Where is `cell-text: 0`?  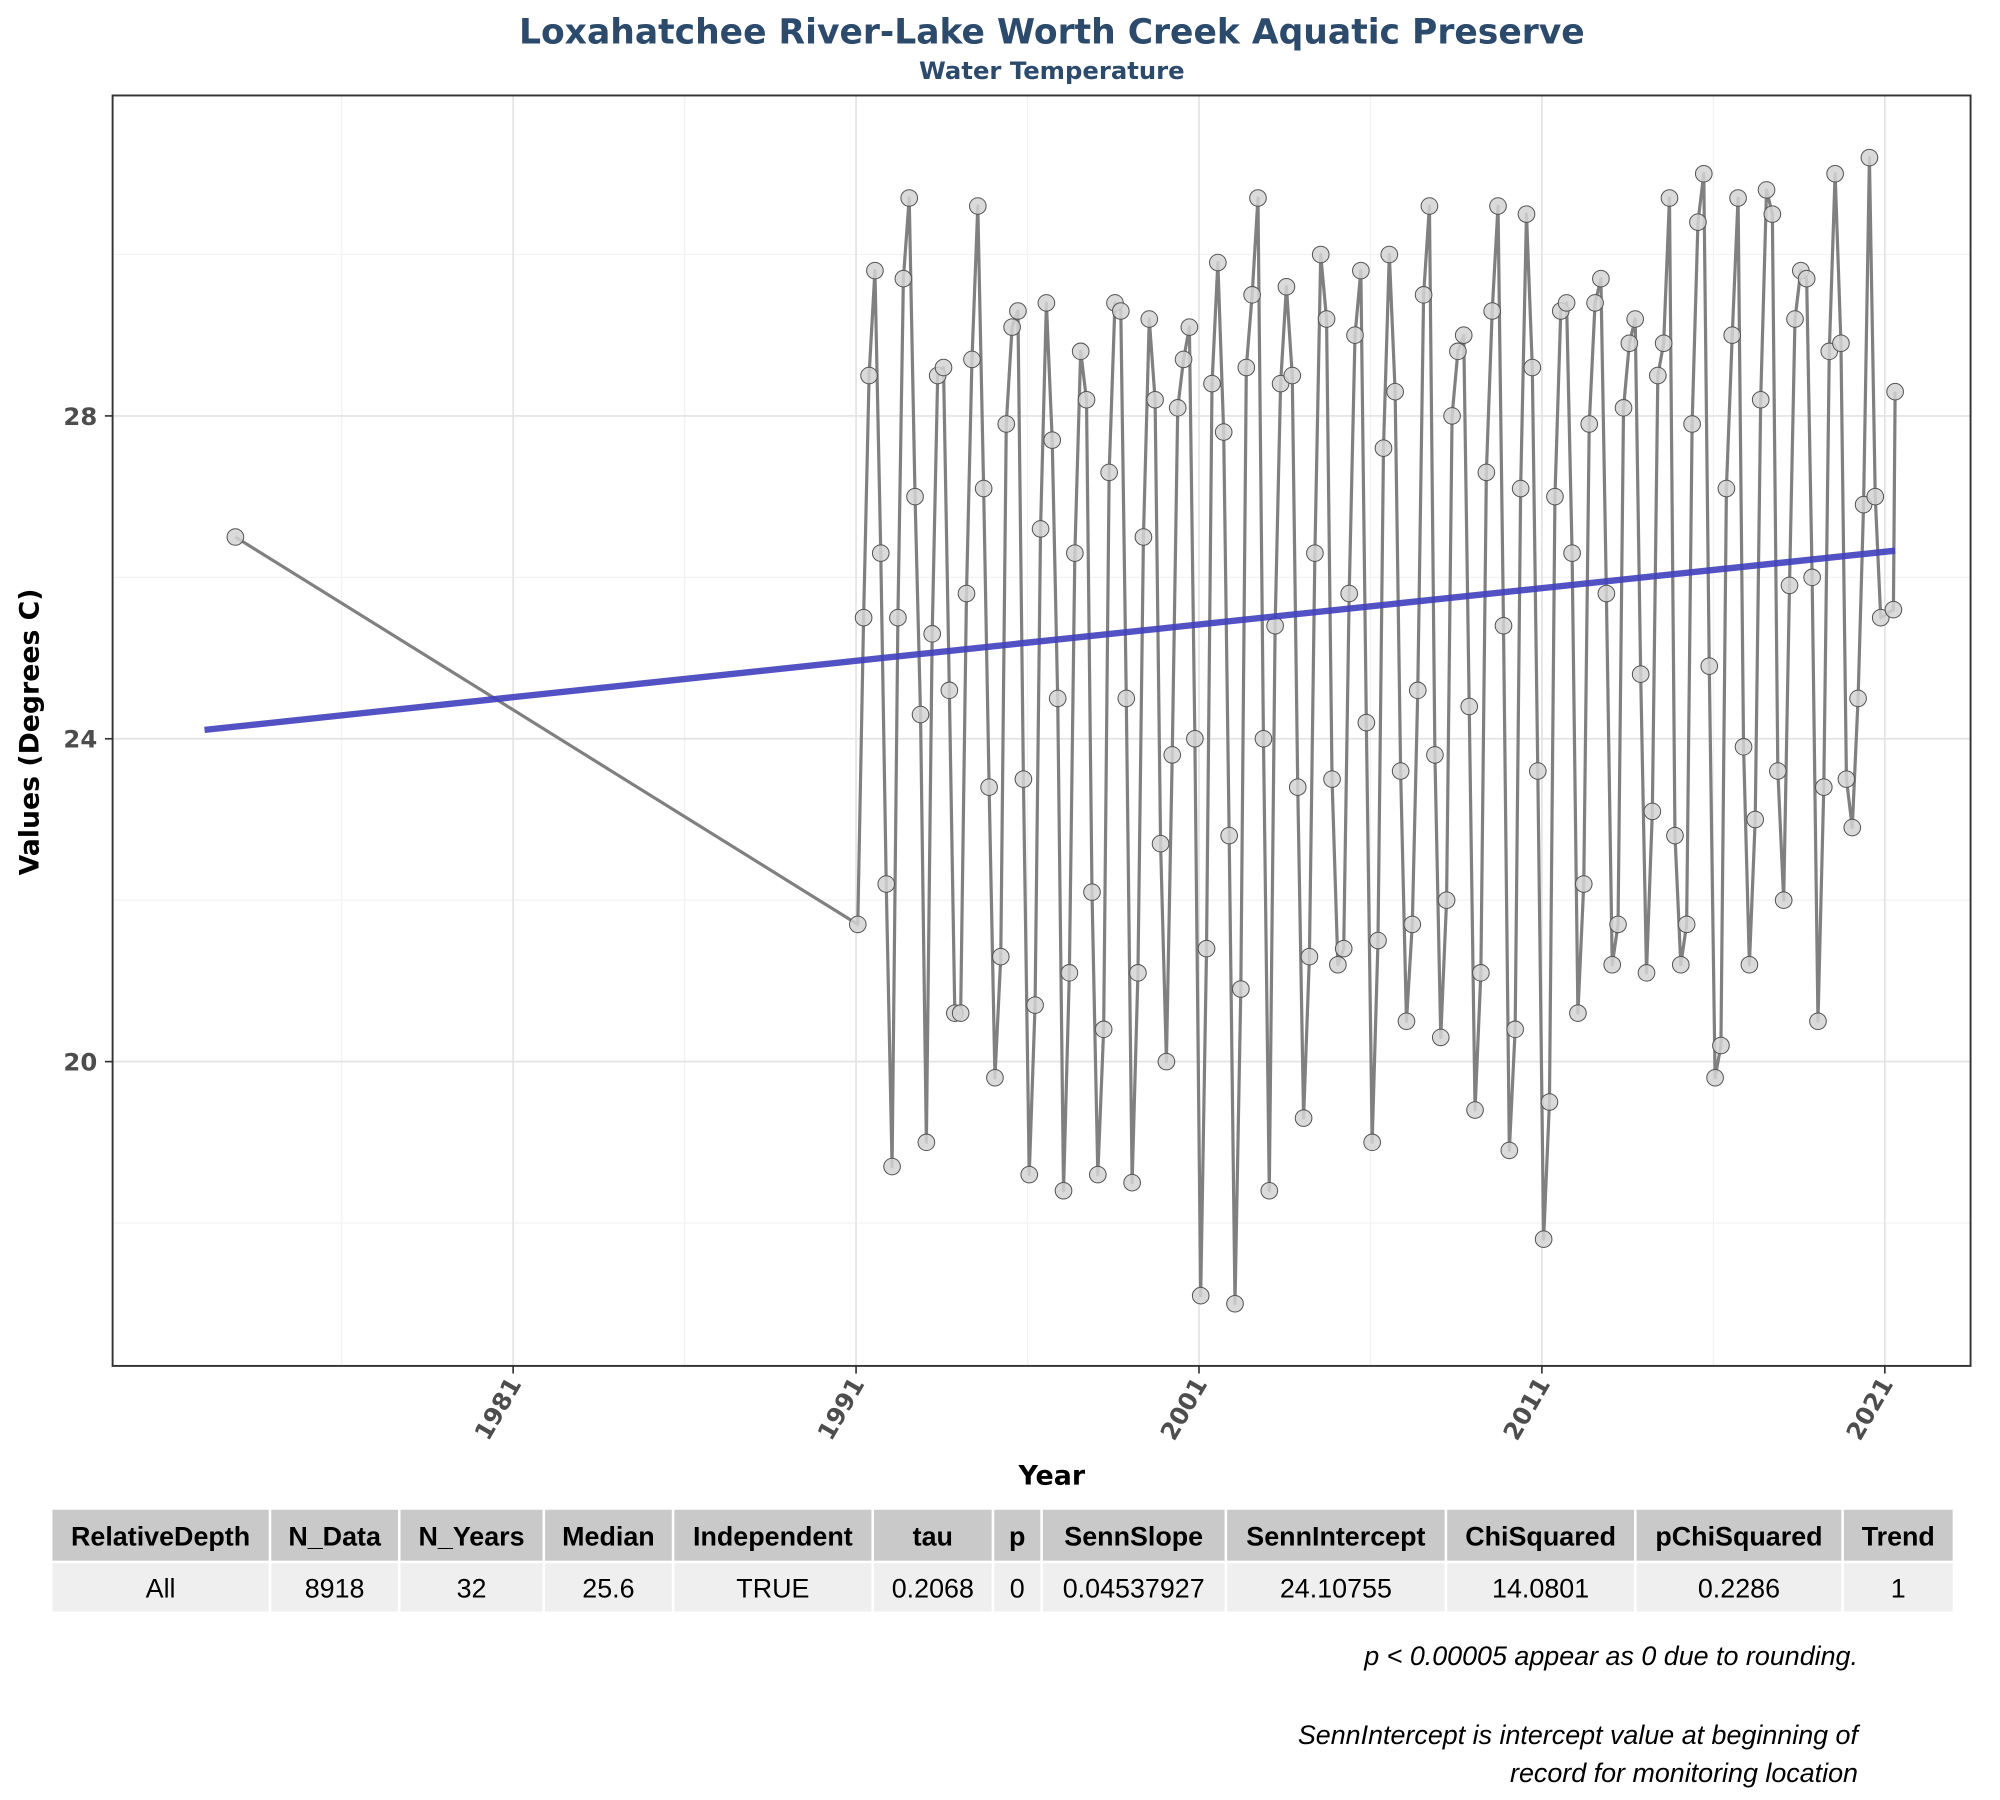
cell-text: 0 is located at coordinates (1017, 1589).